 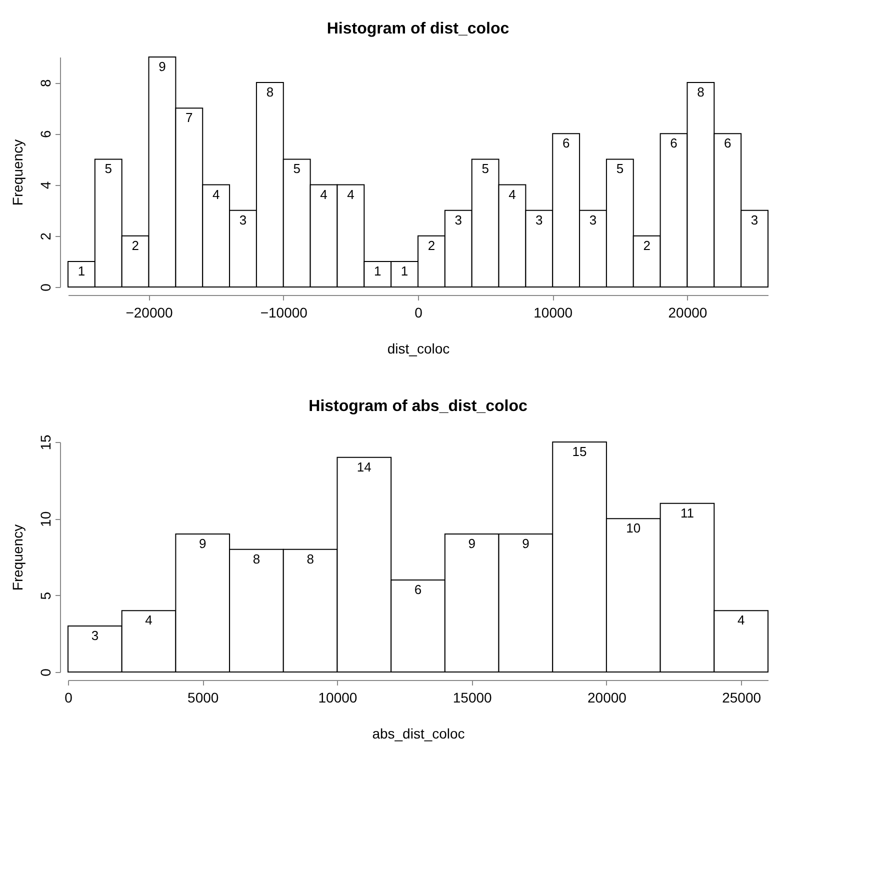 What do you see at coordinates (418, 734) in the screenshot?
I see `x-axis-title: abs_dist_coloc` at bounding box center [418, 734].